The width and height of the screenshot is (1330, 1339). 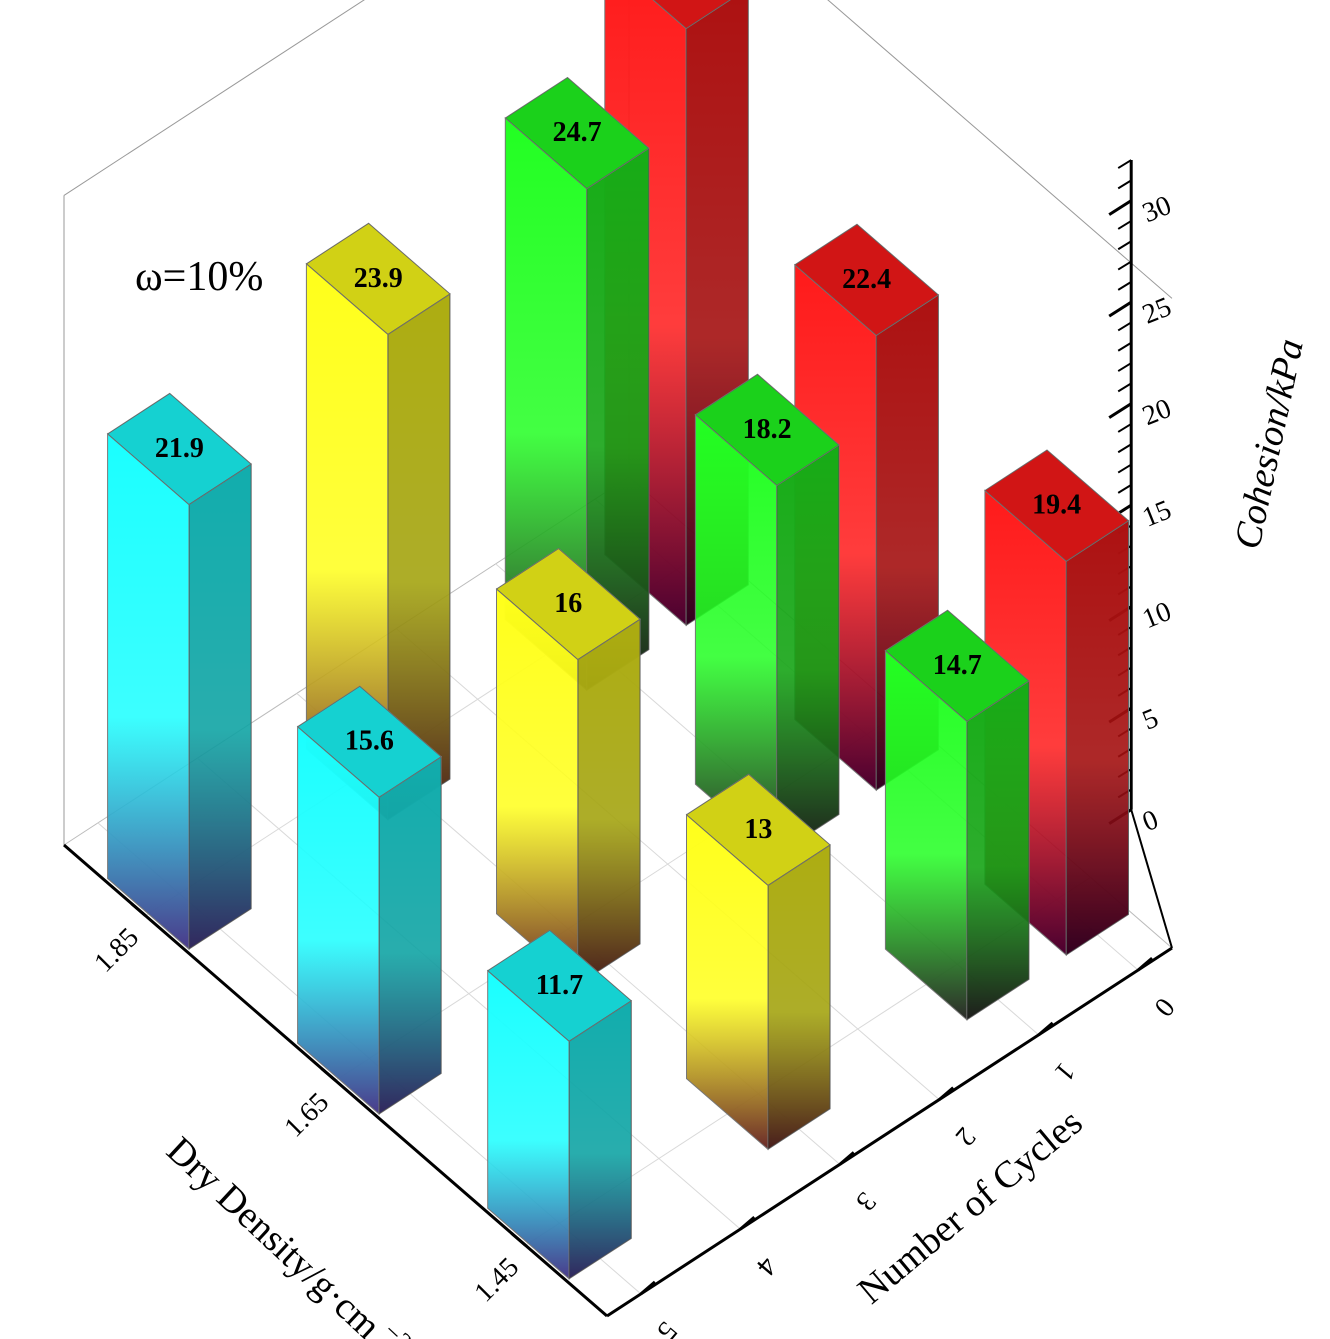 I want to click on cycles-tick-label: 1, so click(x=1064, y=1071).